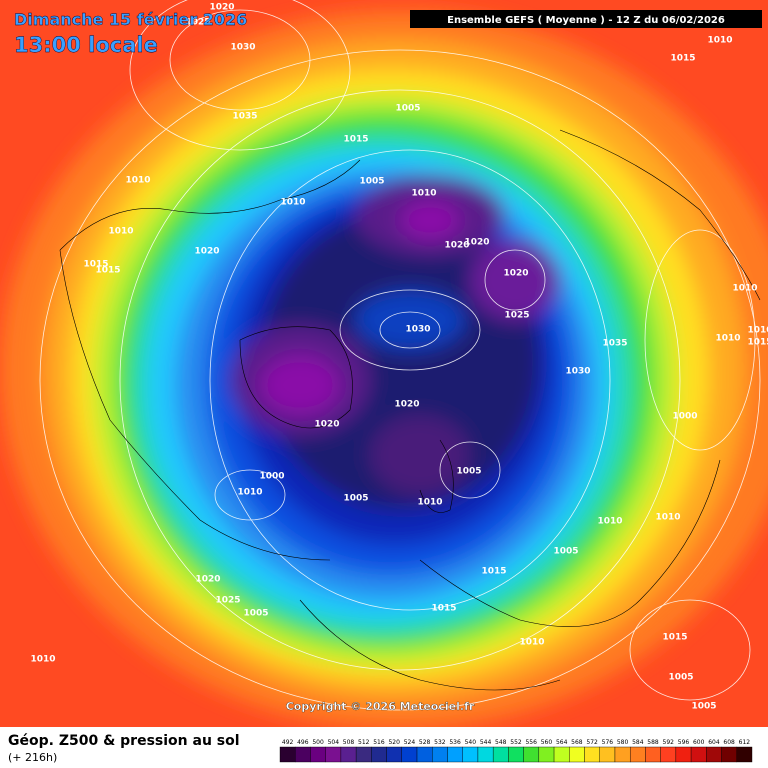 This screenshot has width=768, height=768. Describe the element at coordinates (334, 742) in the screenshot. I see `colorbar-label: 504` at that location.